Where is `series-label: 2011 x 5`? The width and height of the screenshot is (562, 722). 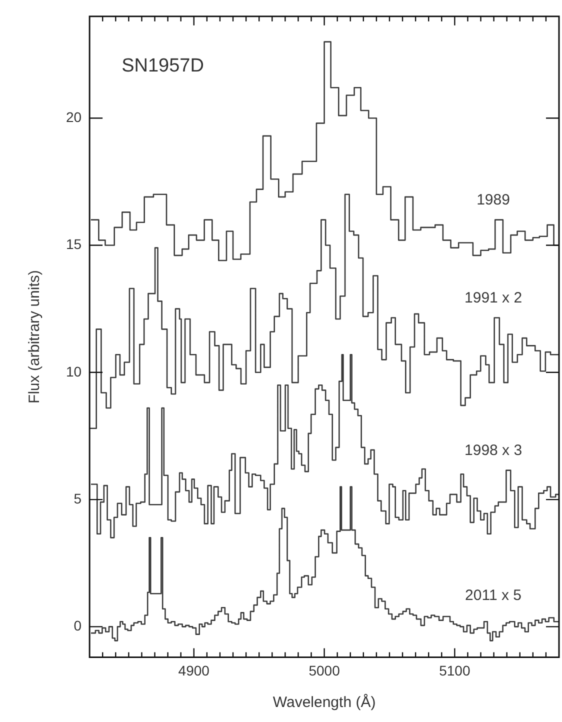 series-label: 2011 x 5 is located at coordinates (493, 595).